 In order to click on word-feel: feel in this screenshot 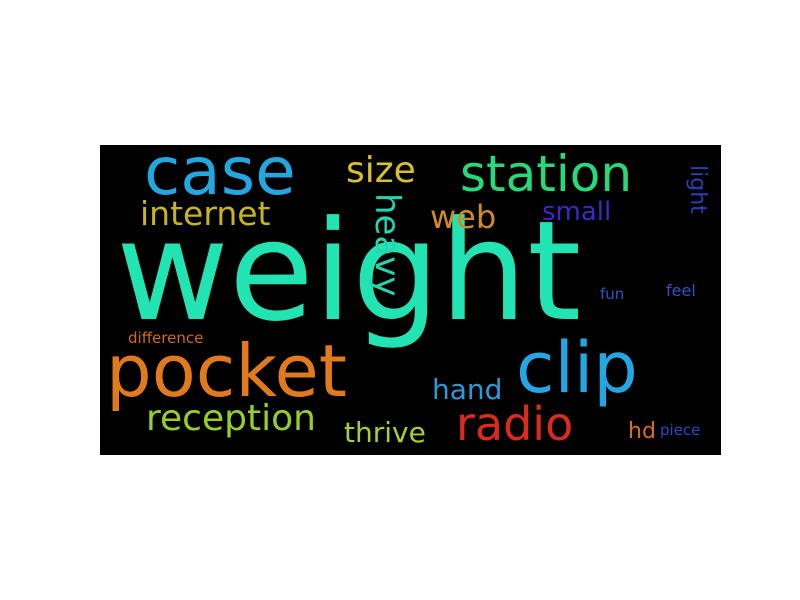, I will do `click(681, 290)`.